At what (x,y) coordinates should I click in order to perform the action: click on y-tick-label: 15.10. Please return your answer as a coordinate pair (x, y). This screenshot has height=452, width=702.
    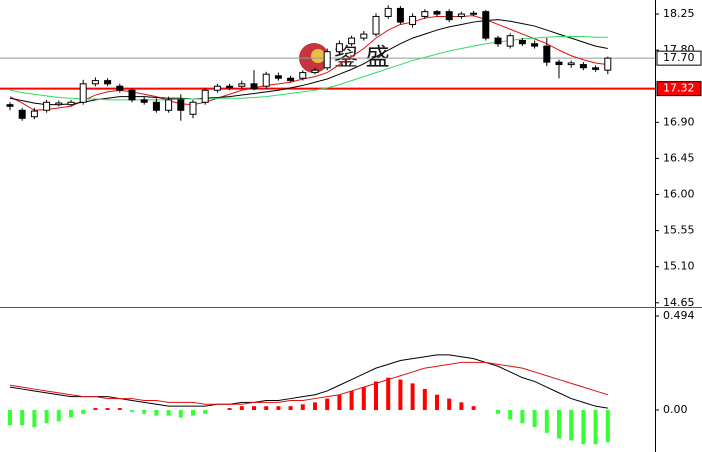
    Looking at the image, I should click on (679, 266).